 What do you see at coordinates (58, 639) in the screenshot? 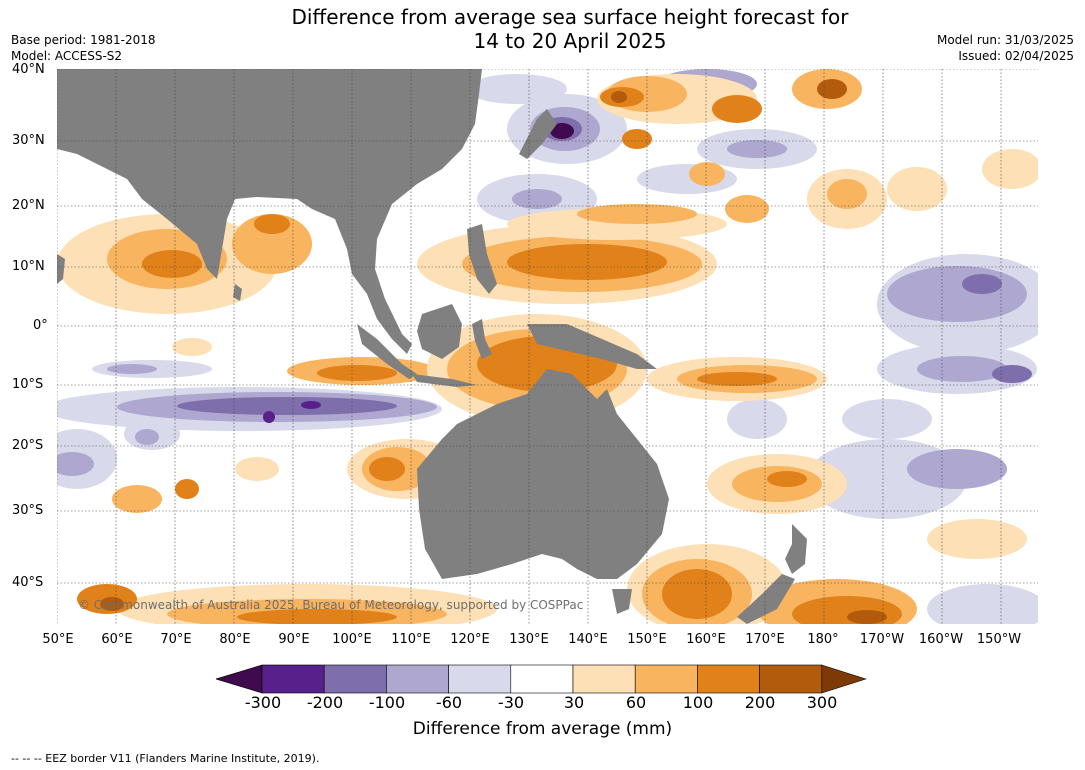
I see `lon-label-50e: 50°E` at bounding box center [58, 639].